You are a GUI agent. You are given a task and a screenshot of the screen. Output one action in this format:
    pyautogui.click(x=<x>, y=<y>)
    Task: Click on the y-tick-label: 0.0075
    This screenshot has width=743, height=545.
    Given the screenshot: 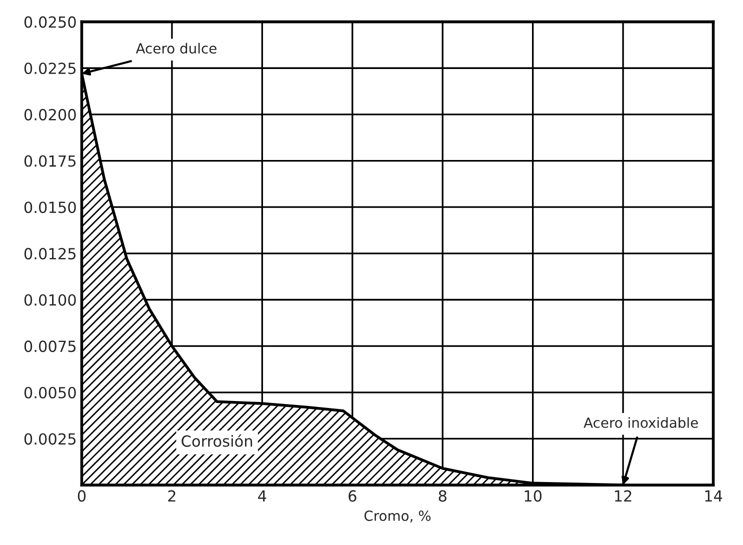 What is the action you would take?
    pyautogui.click(x=50, y=346)
    